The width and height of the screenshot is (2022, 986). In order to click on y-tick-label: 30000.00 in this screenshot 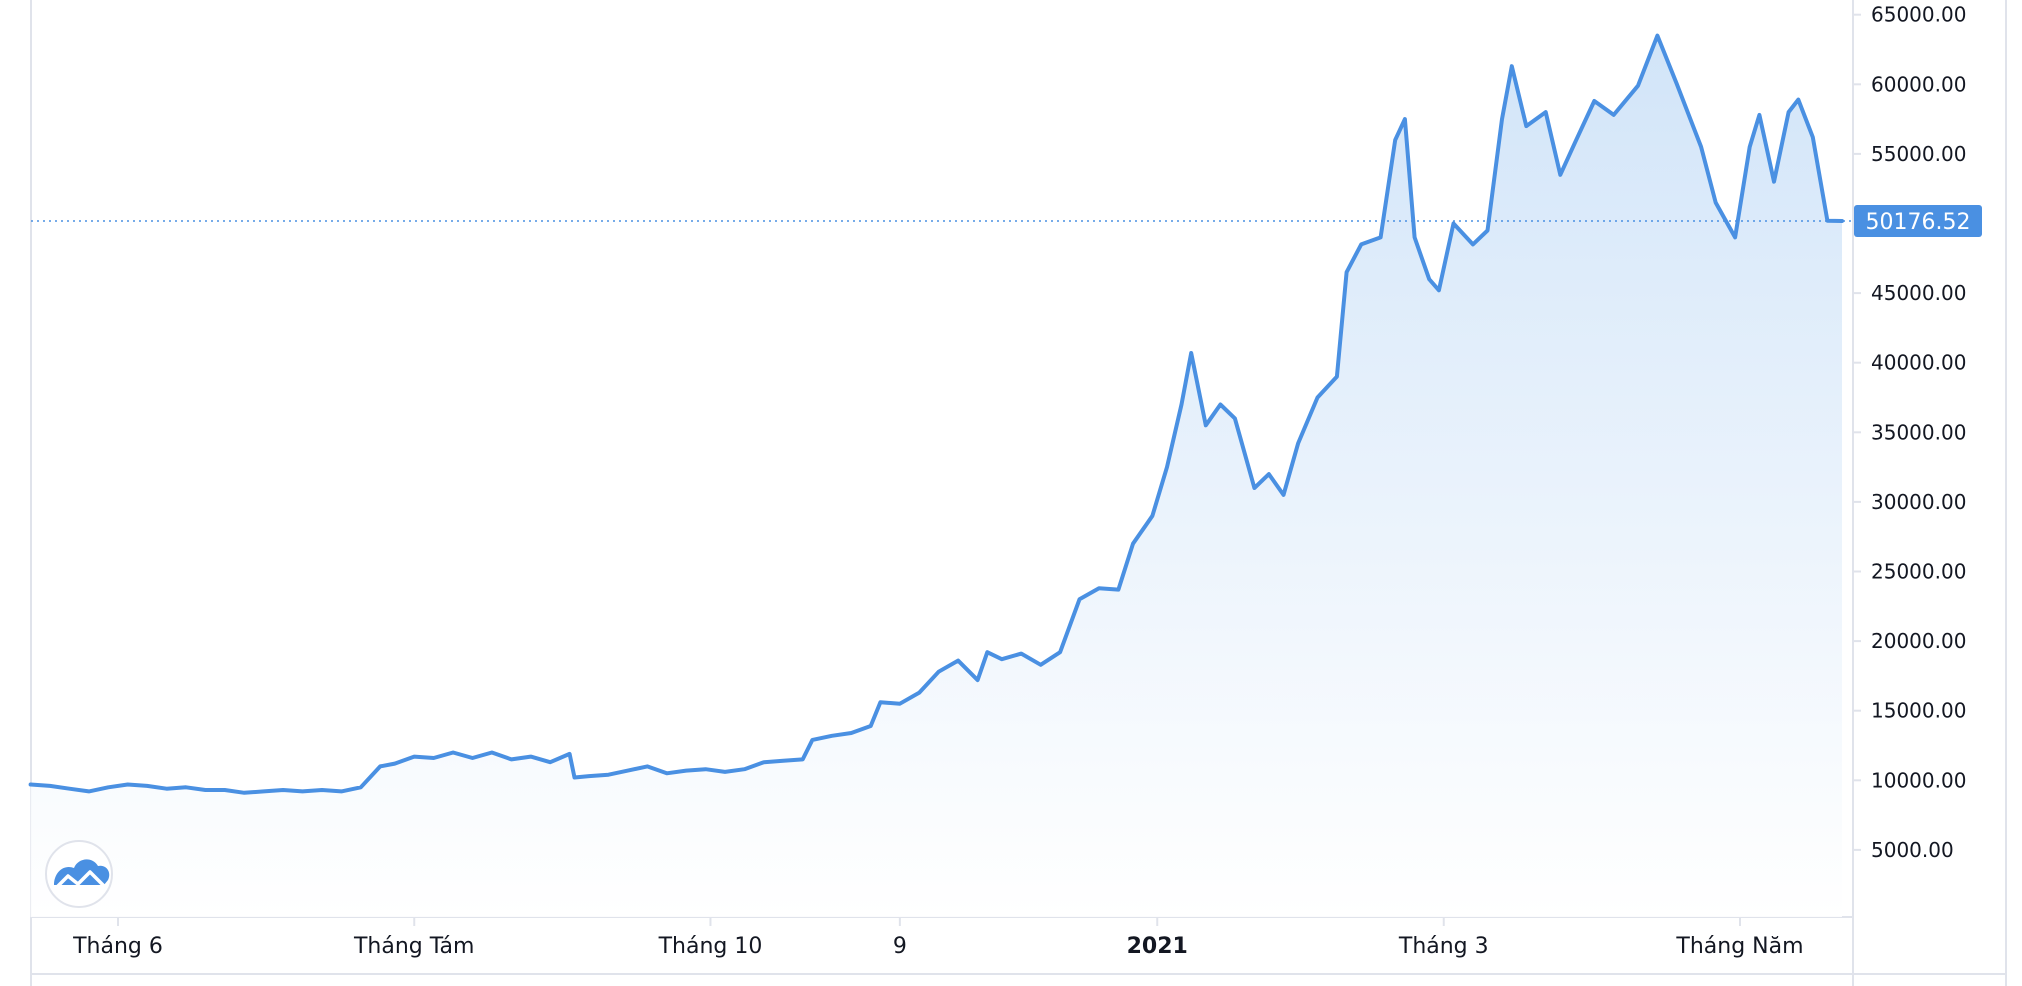, I will do `click(1918, 502)`.